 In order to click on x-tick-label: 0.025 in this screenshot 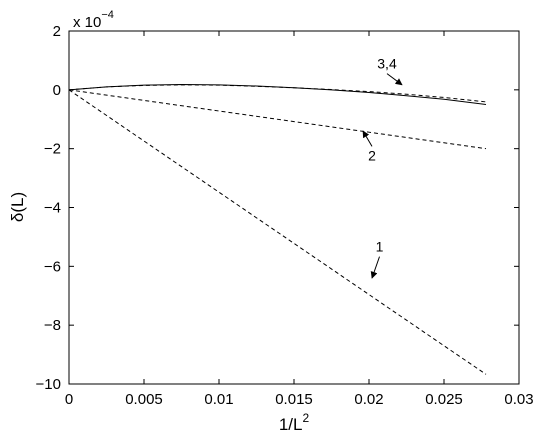, I will do `click(444, 399)`.